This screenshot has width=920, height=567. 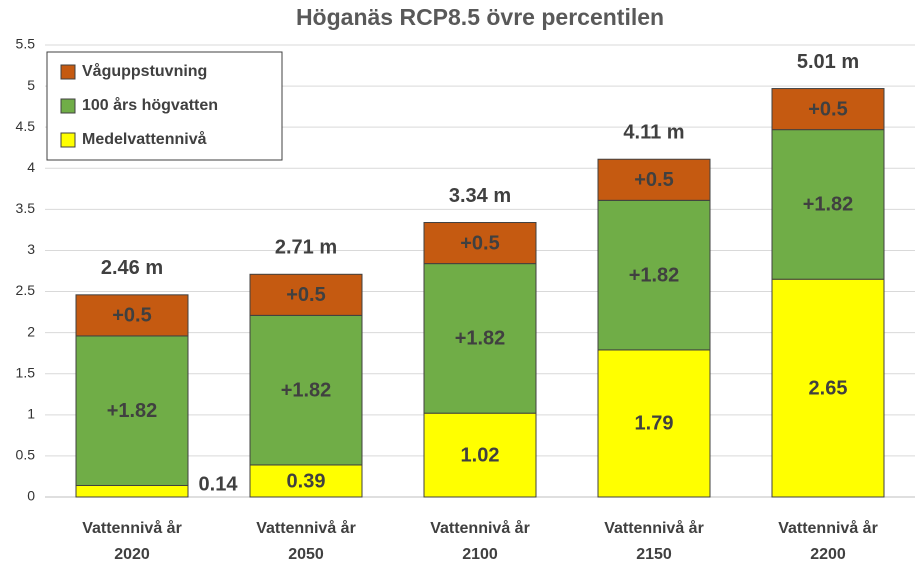 What do you see at coordinates (150, 105) in the screenshot?
I see `legend-label: 100 års högvatten` at bounding box center [150, 105].